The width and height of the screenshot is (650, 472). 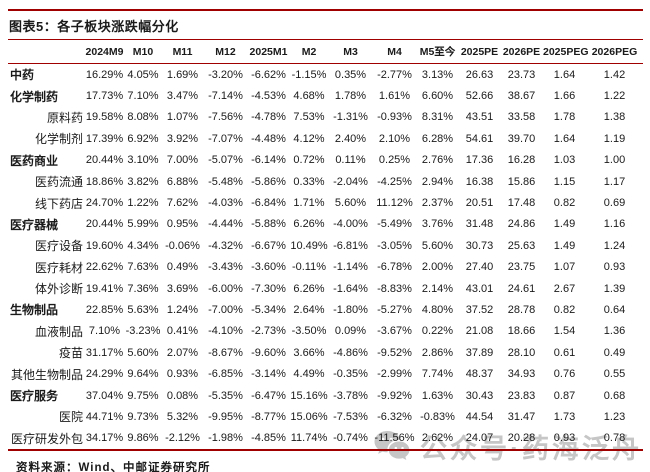 What do you see at coordinates (309, 51) in the screenshot?
I see `column-header: M2` at bounding box center [309, 51].